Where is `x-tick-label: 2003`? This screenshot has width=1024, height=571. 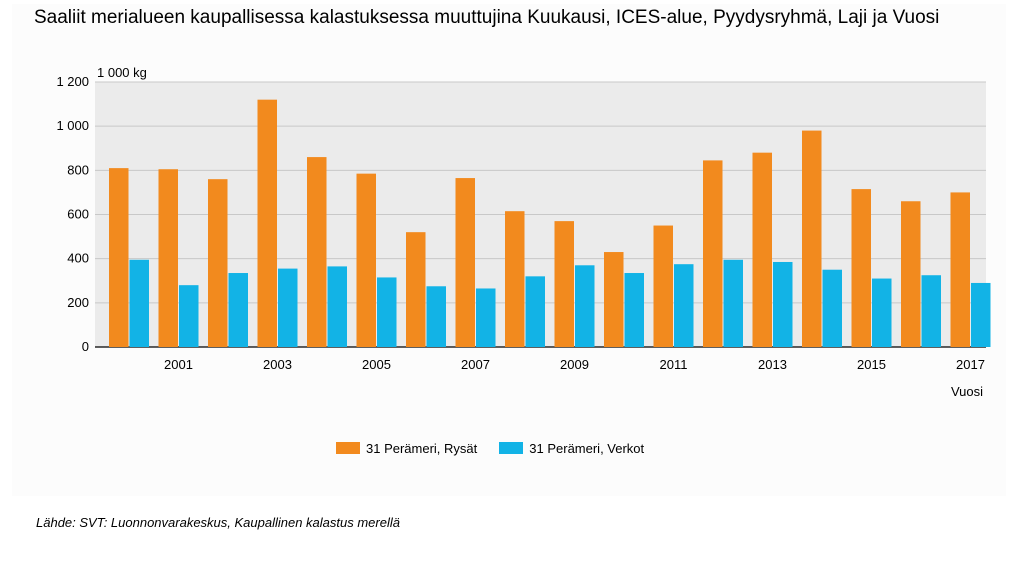 x-tick-label: 2003 is located at coordinates (277, 364).